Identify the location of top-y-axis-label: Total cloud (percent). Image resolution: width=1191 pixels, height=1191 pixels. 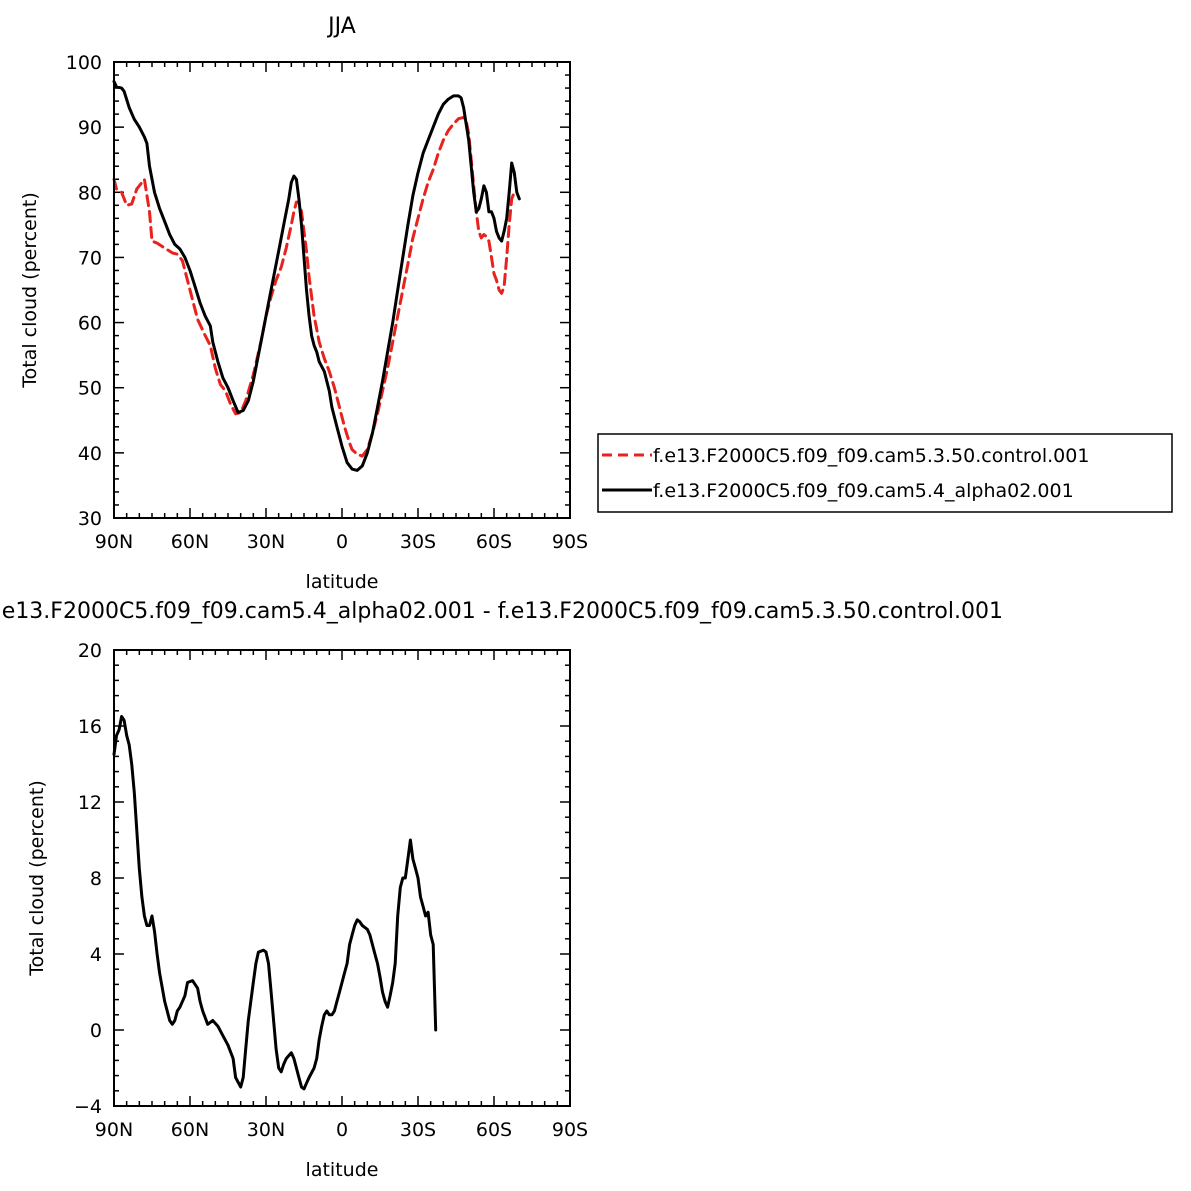
(30, 290).